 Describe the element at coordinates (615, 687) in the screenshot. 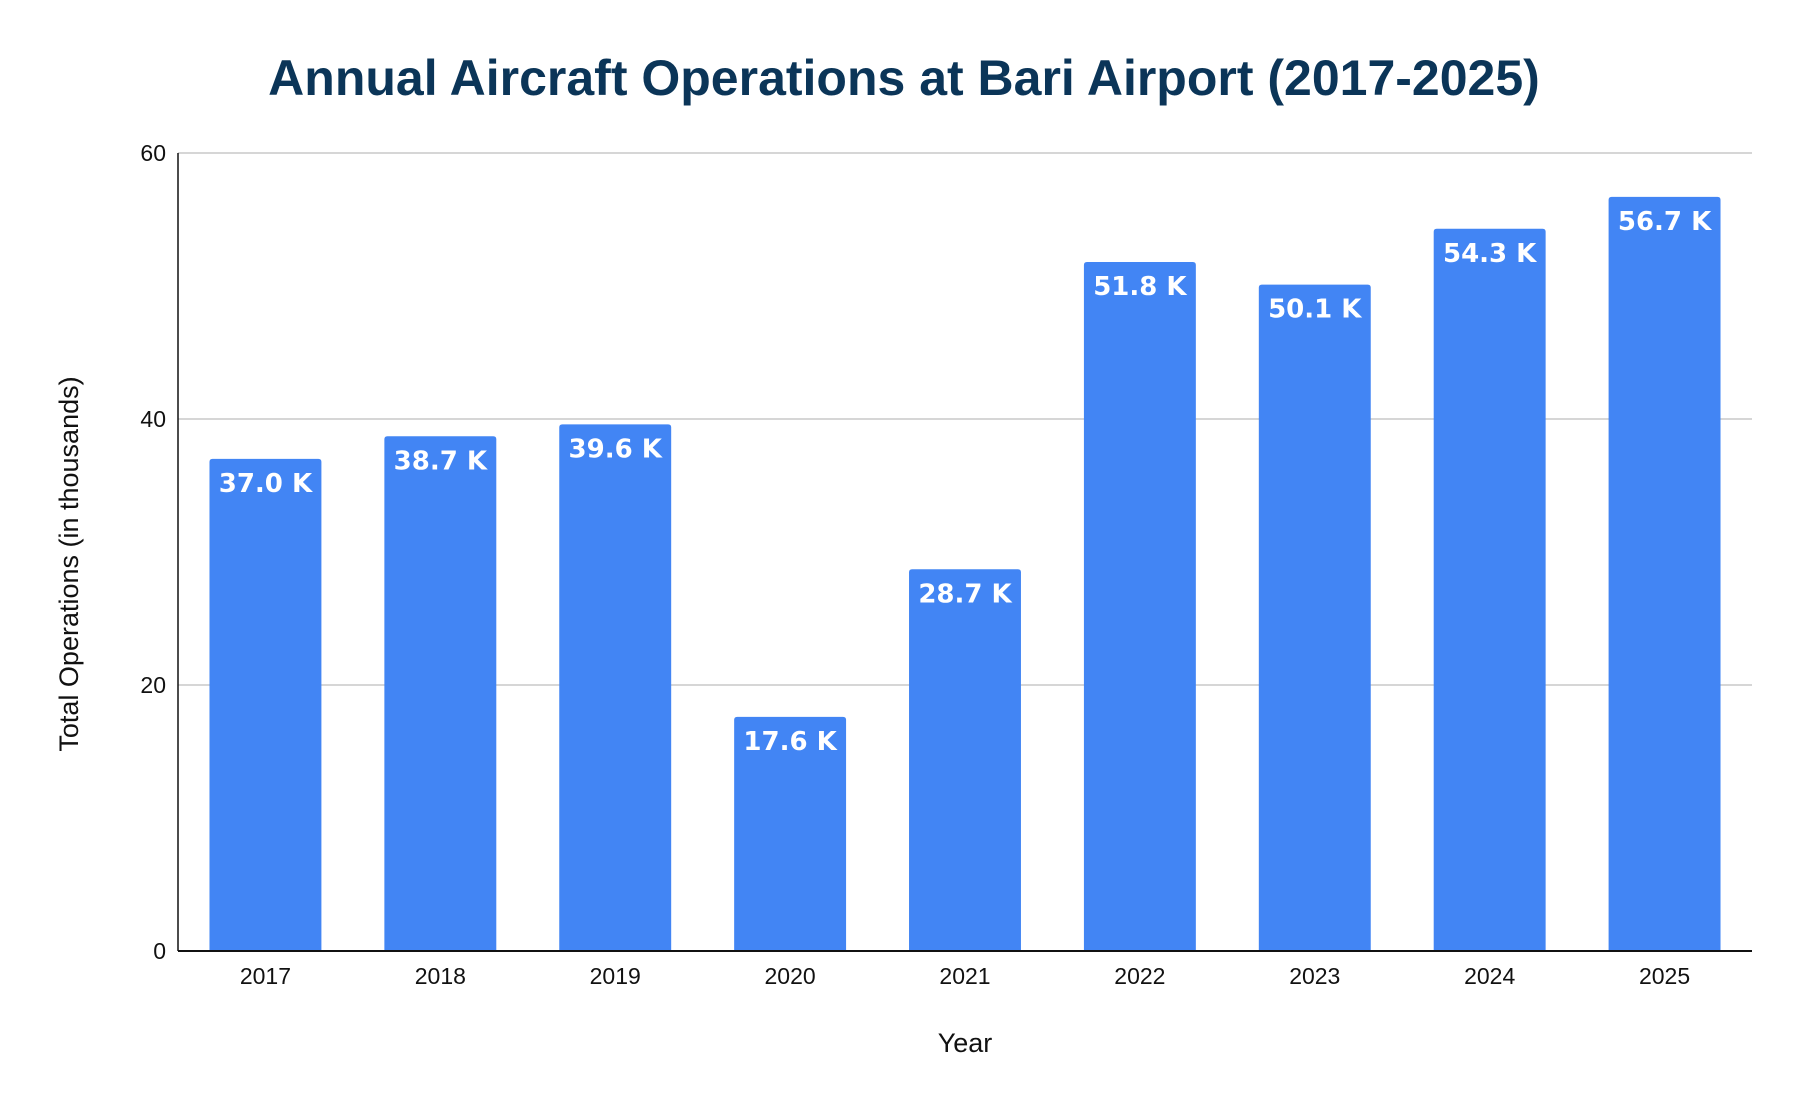

I see `bar-2019` at that location.